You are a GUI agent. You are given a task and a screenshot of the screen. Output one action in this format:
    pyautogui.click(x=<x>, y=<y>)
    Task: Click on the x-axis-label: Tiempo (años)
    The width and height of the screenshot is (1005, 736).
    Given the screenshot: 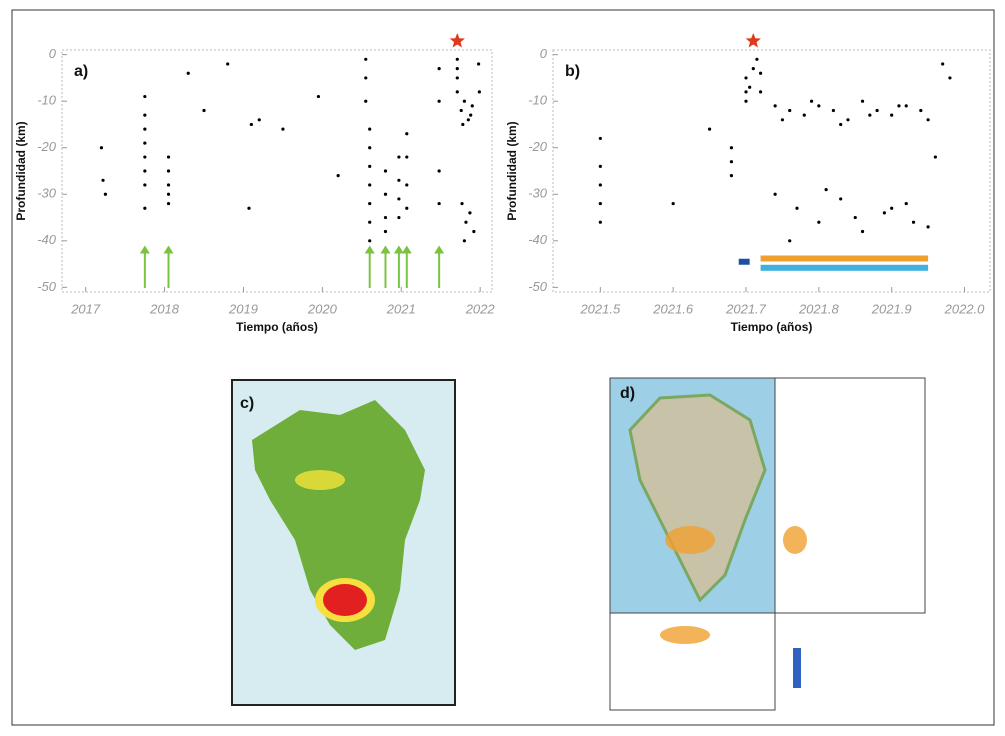 What is the action you would take?
    pyautogui.click(x=772, y=327)
    